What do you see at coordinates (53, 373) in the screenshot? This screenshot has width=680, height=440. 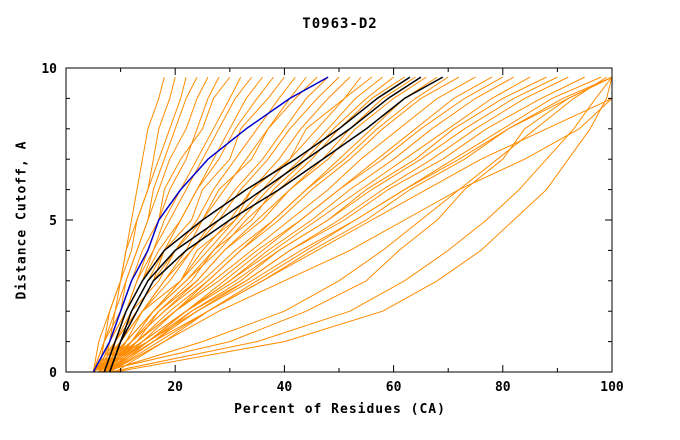 I see `y-tick-label: 0` at bounding box center [53, 373].